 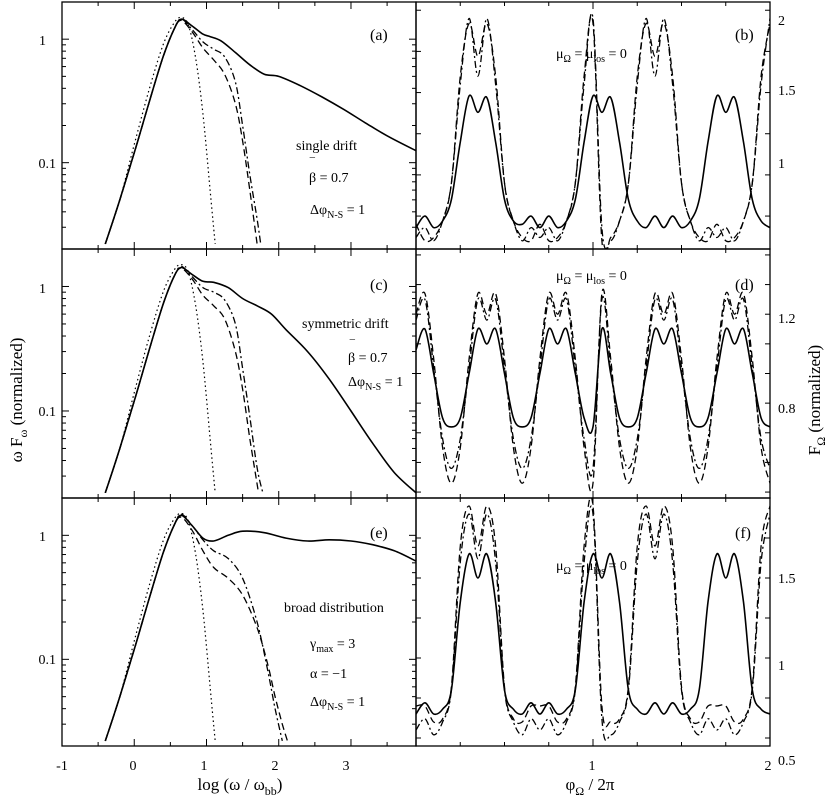 I want to click on ytick-label-f-1: 1, so click(x=781, y=666).